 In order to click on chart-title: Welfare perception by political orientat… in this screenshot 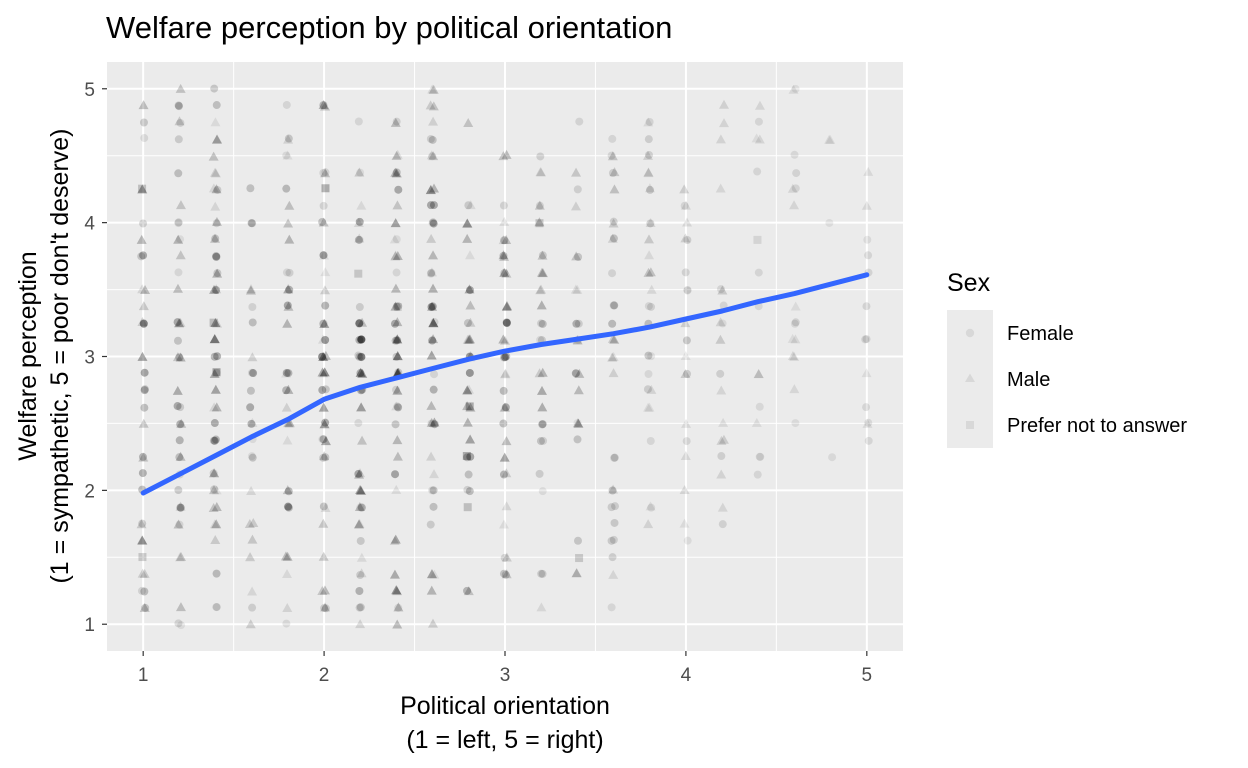, I will do `click(389, 27)`.